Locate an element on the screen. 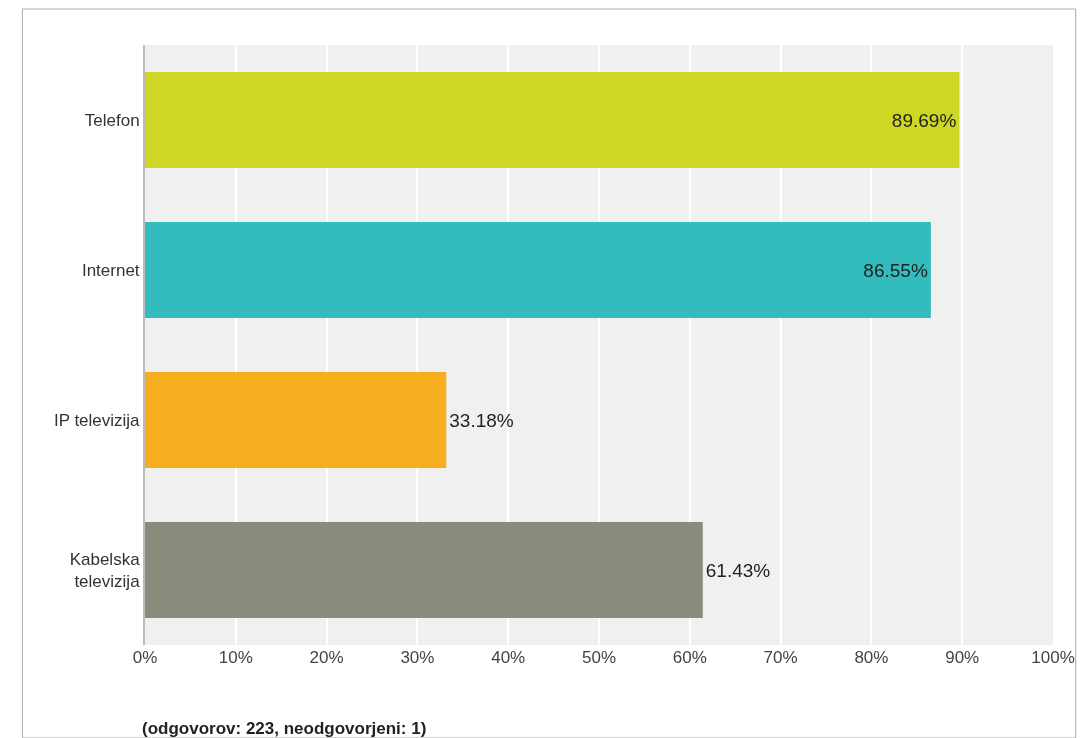 This screenshot has height=738, width=1087. y-tick-label: Telefon is located at coordinates (112, 120).